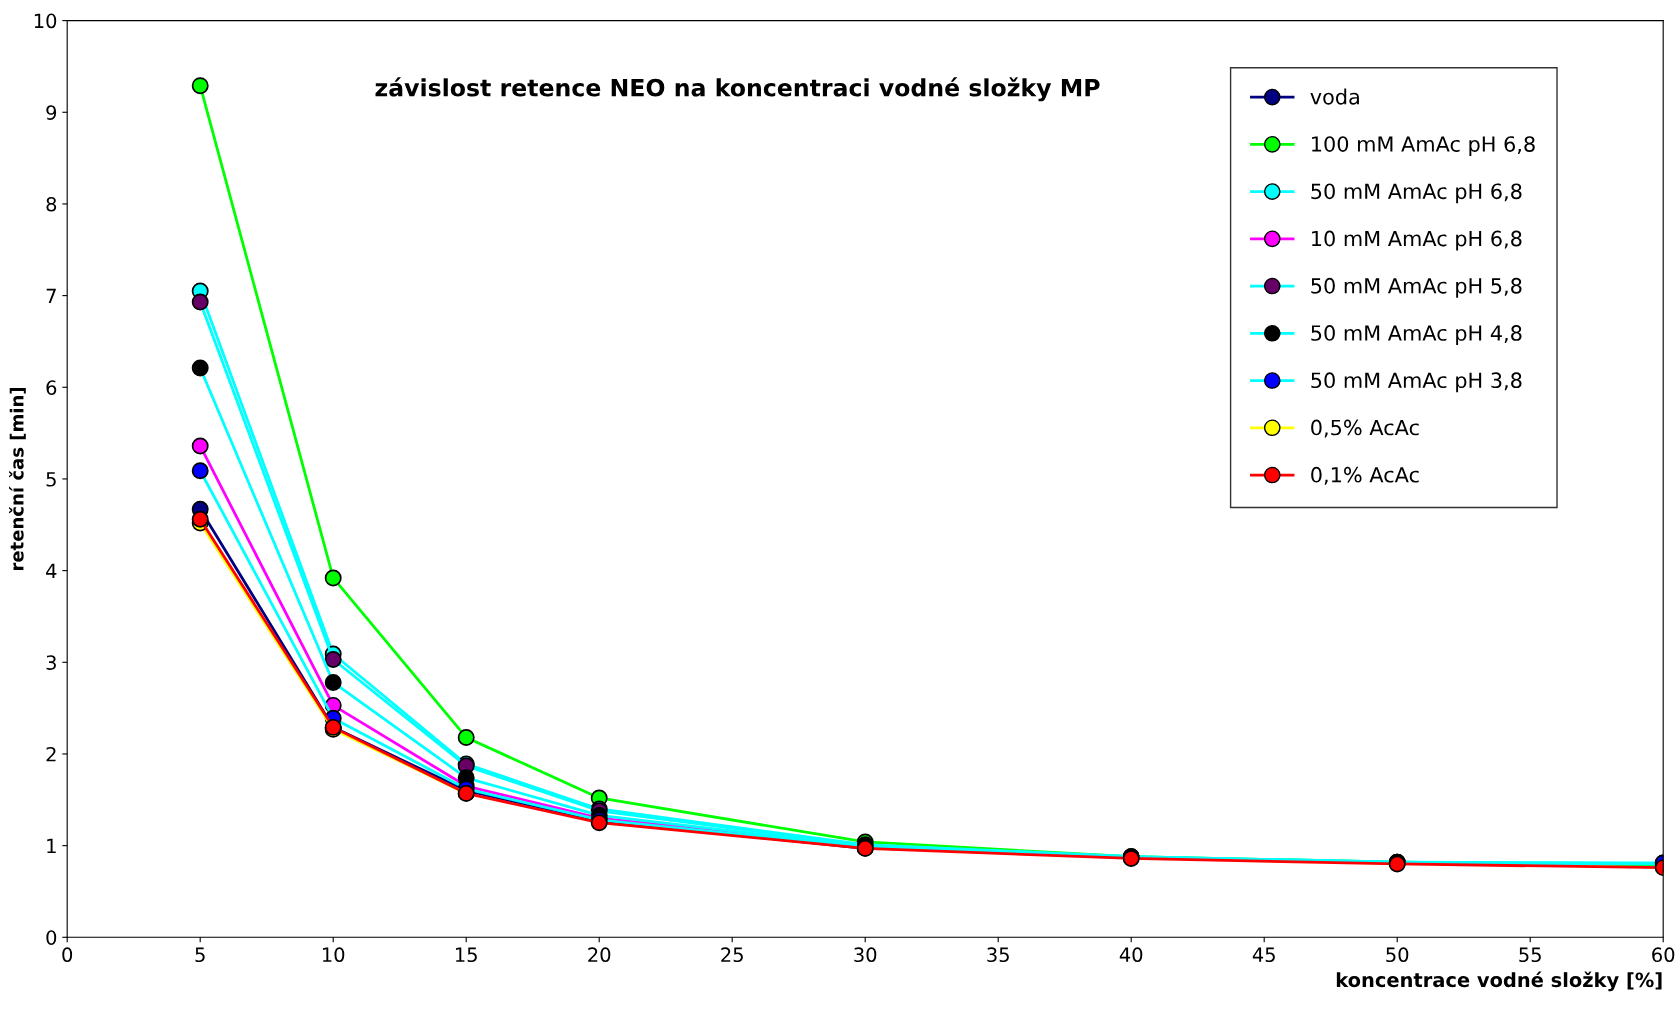 The width and height of the screenshot is (1680, 1030). What do you see at coordinates (17, 479) in the screenshot?
I see `y-axis-title: retenční čas [min]` at bounding box center [17, 479].